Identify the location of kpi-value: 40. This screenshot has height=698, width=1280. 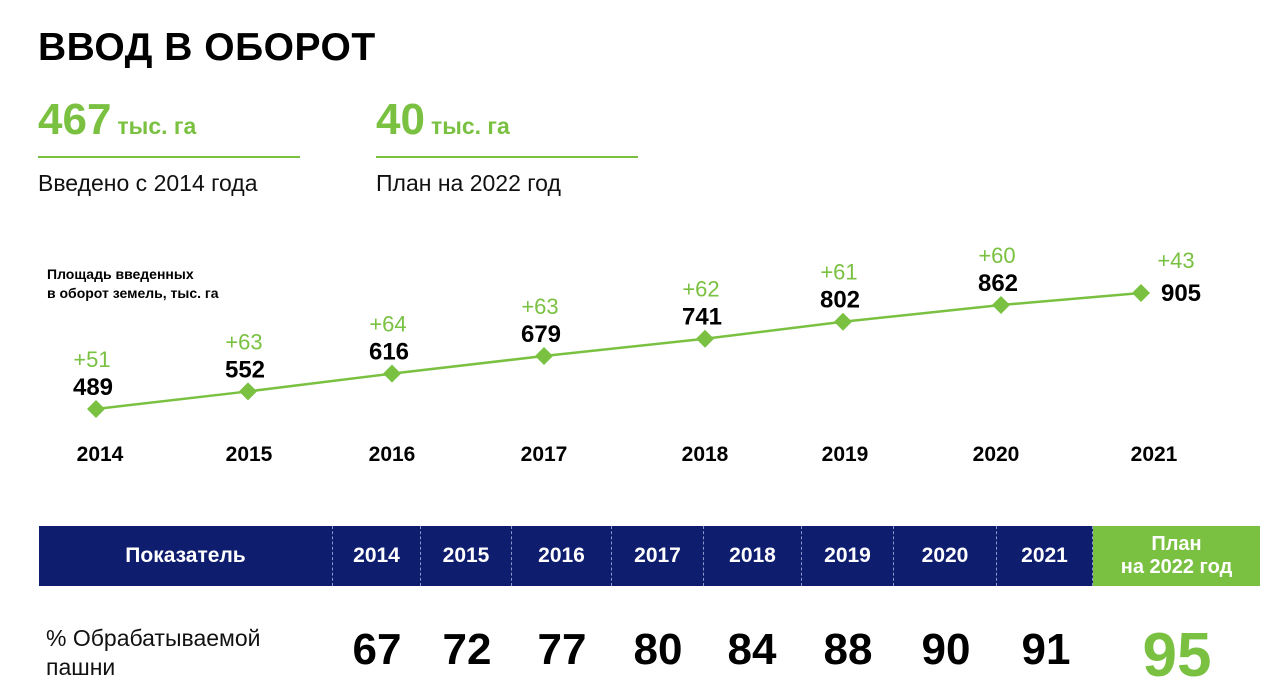
(400, 119).